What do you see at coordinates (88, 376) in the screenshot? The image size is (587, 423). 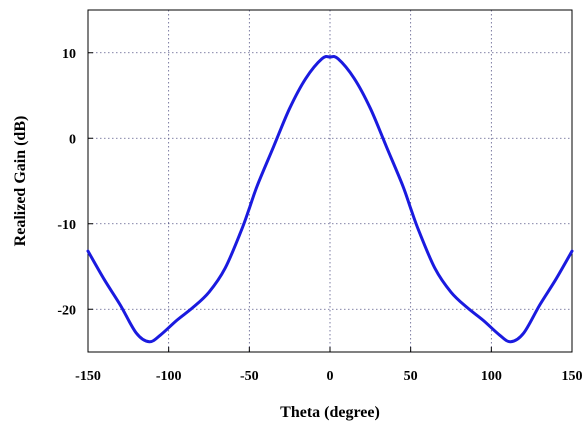 I see `x-tick-label: -150` at bounding box center [88, 376].